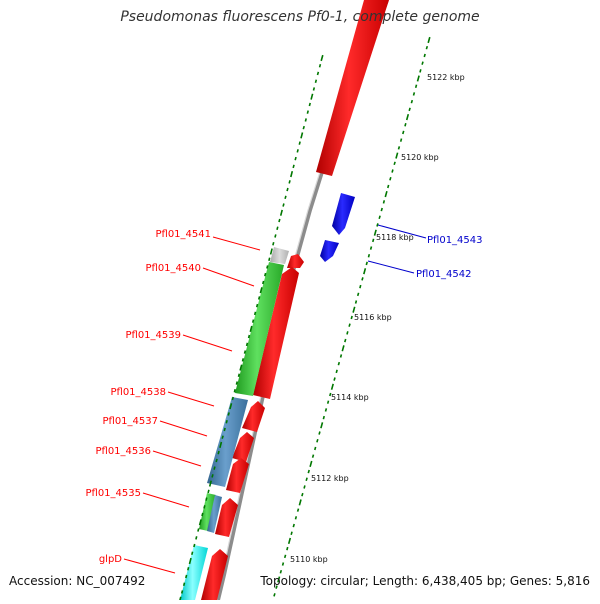 Image resolution: width=600 pixels, height=604 pixels. Describe the element at coordinates (397, 249) in the screenshot. I see `gene-leader-lines-reverse` at that location.